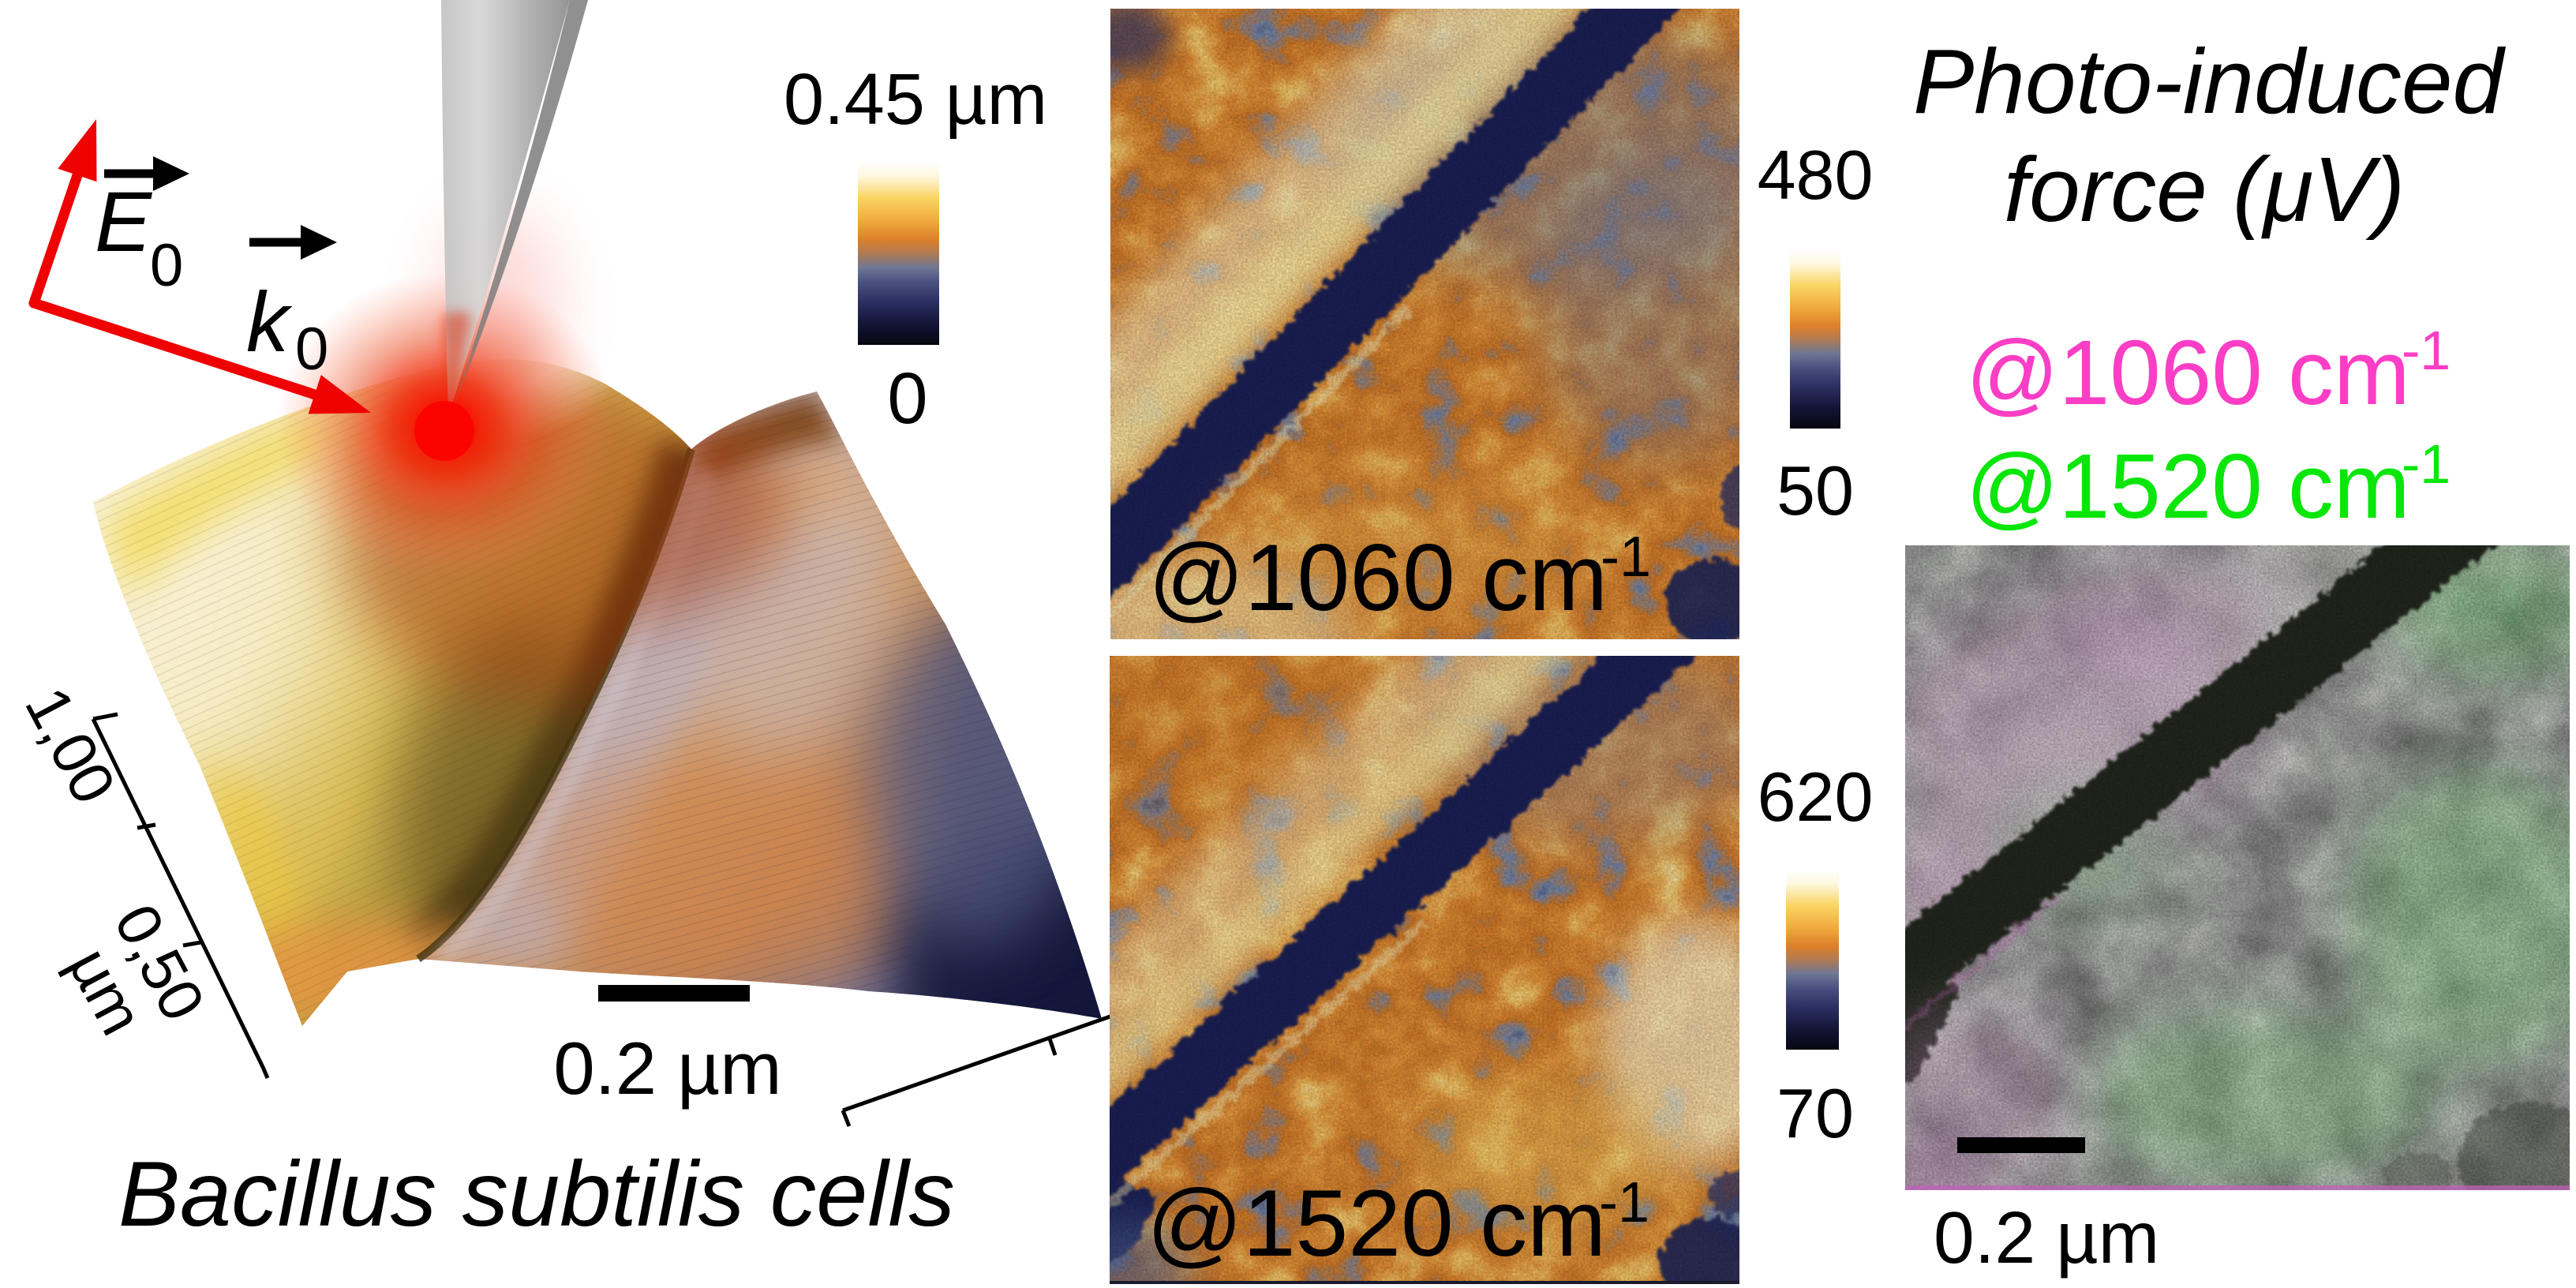 The width and height of the screenshot is (2576, 1288). What do you see at coordinates (2204, 189) in the screenshot?
I see `svg-text: force (μV)` at bounding box center [2204, 189].